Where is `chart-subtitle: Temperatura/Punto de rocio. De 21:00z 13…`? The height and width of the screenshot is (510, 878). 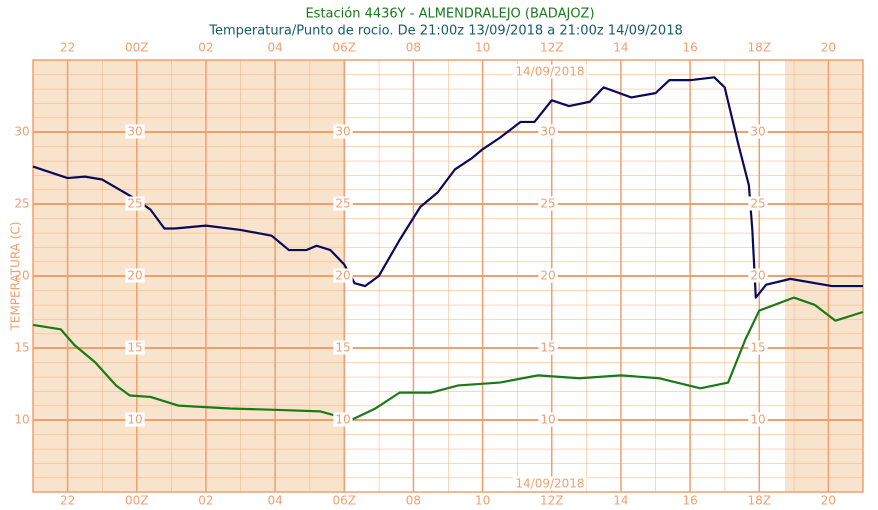 chart-subtitle: Temperatura/Punto de rocio. De 21:00z 13… is located at coordinates (445, 31).